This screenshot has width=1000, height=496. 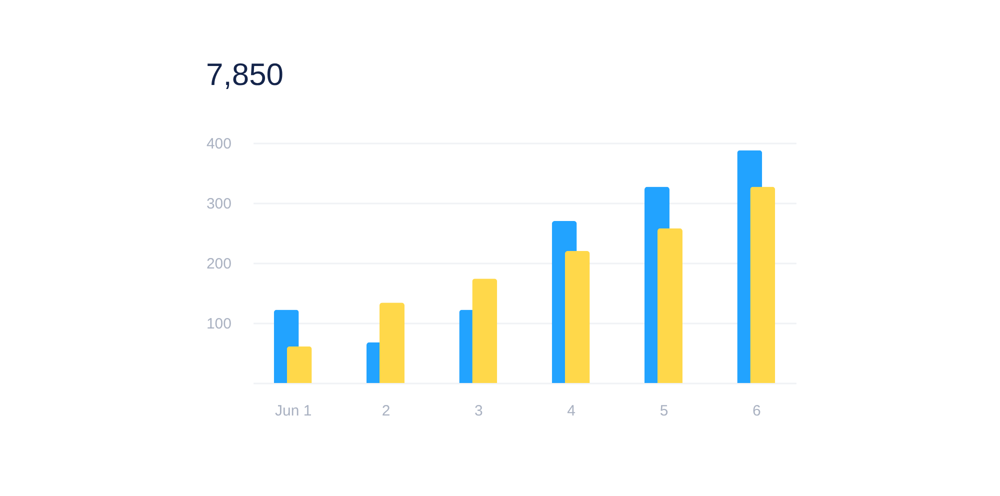 What do you see at coordinates (245, 74) in the screenshot?
I see `chart-title: 7,850` at bounding box center [245, 74].